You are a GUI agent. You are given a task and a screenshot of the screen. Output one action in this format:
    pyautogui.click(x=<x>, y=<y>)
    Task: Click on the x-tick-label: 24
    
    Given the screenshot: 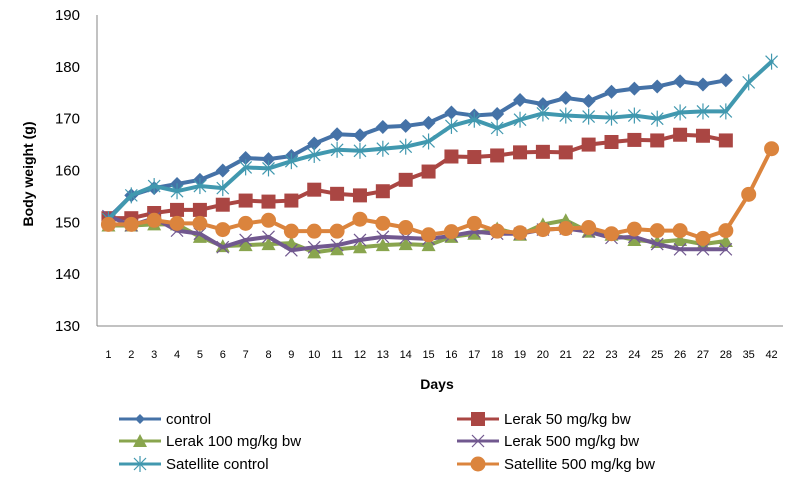 What is the action you would take?
    pyautogui.click(x=634, y=355)
    